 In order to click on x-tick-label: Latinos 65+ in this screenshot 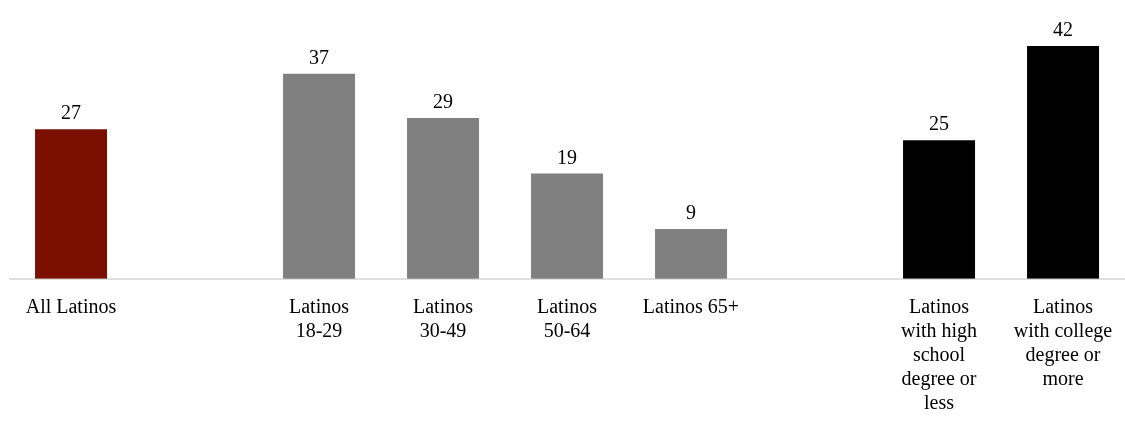, I will do `click(691, 306)`.